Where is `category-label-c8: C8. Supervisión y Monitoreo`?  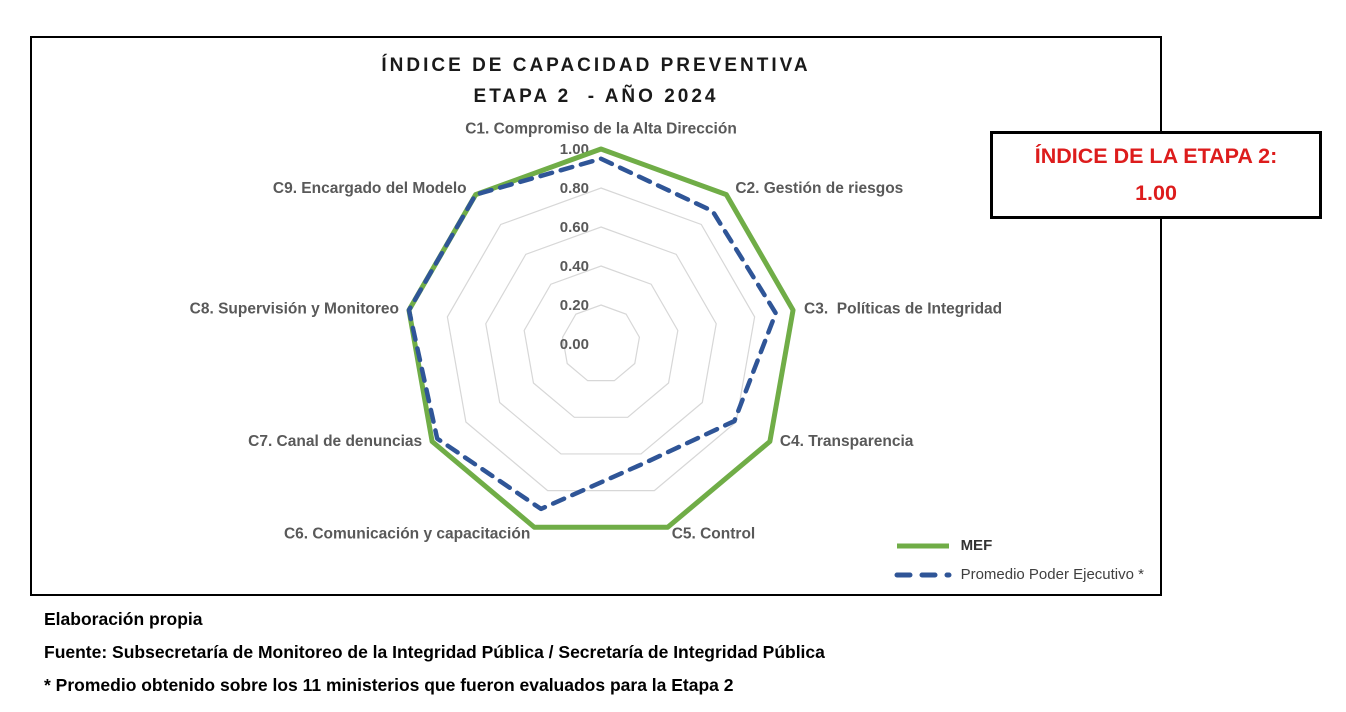
category-label-c8: C8. Supervisión y Monitoreo is located at coordinates (294, 309).